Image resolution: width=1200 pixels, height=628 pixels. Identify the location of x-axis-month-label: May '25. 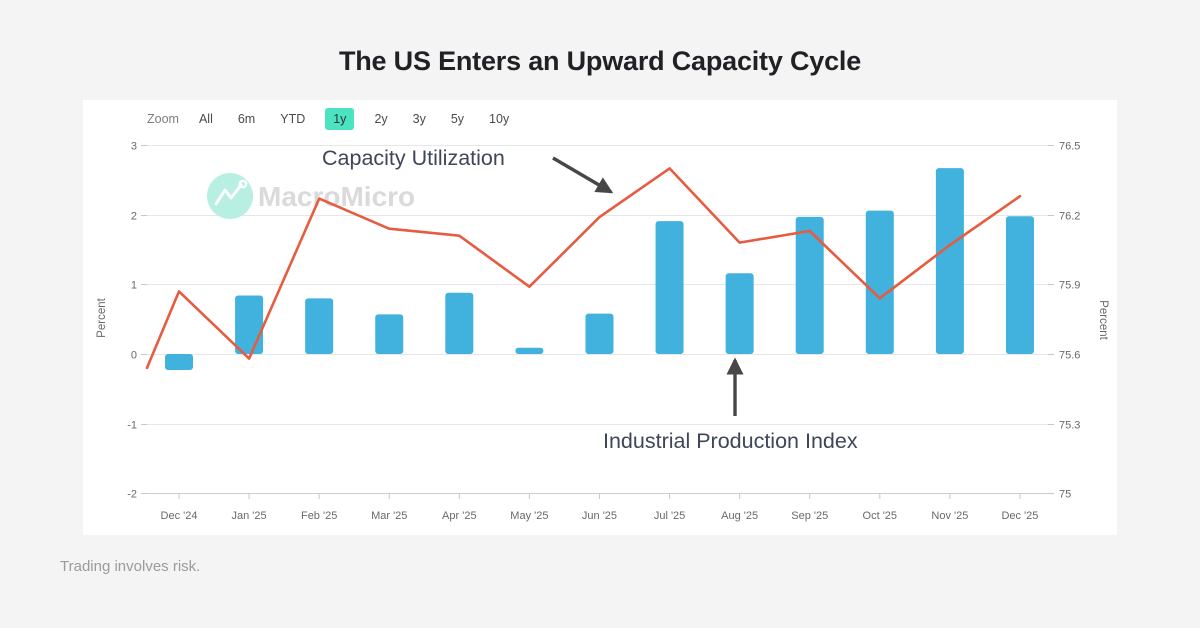
(529, 516).